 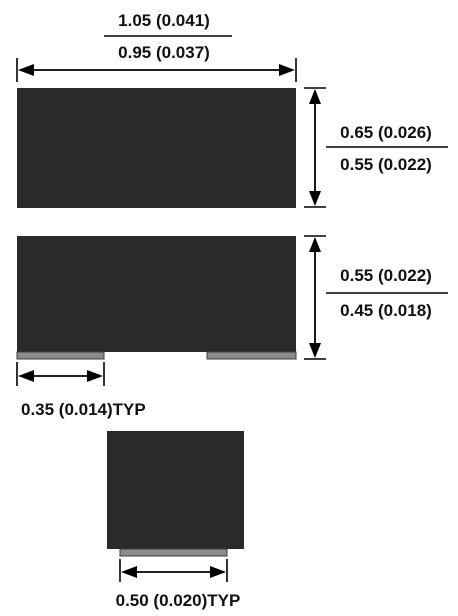 I want to click on terminal-length-dimension: 0.35 (0.014)TYP, so click(x=81, y=390).